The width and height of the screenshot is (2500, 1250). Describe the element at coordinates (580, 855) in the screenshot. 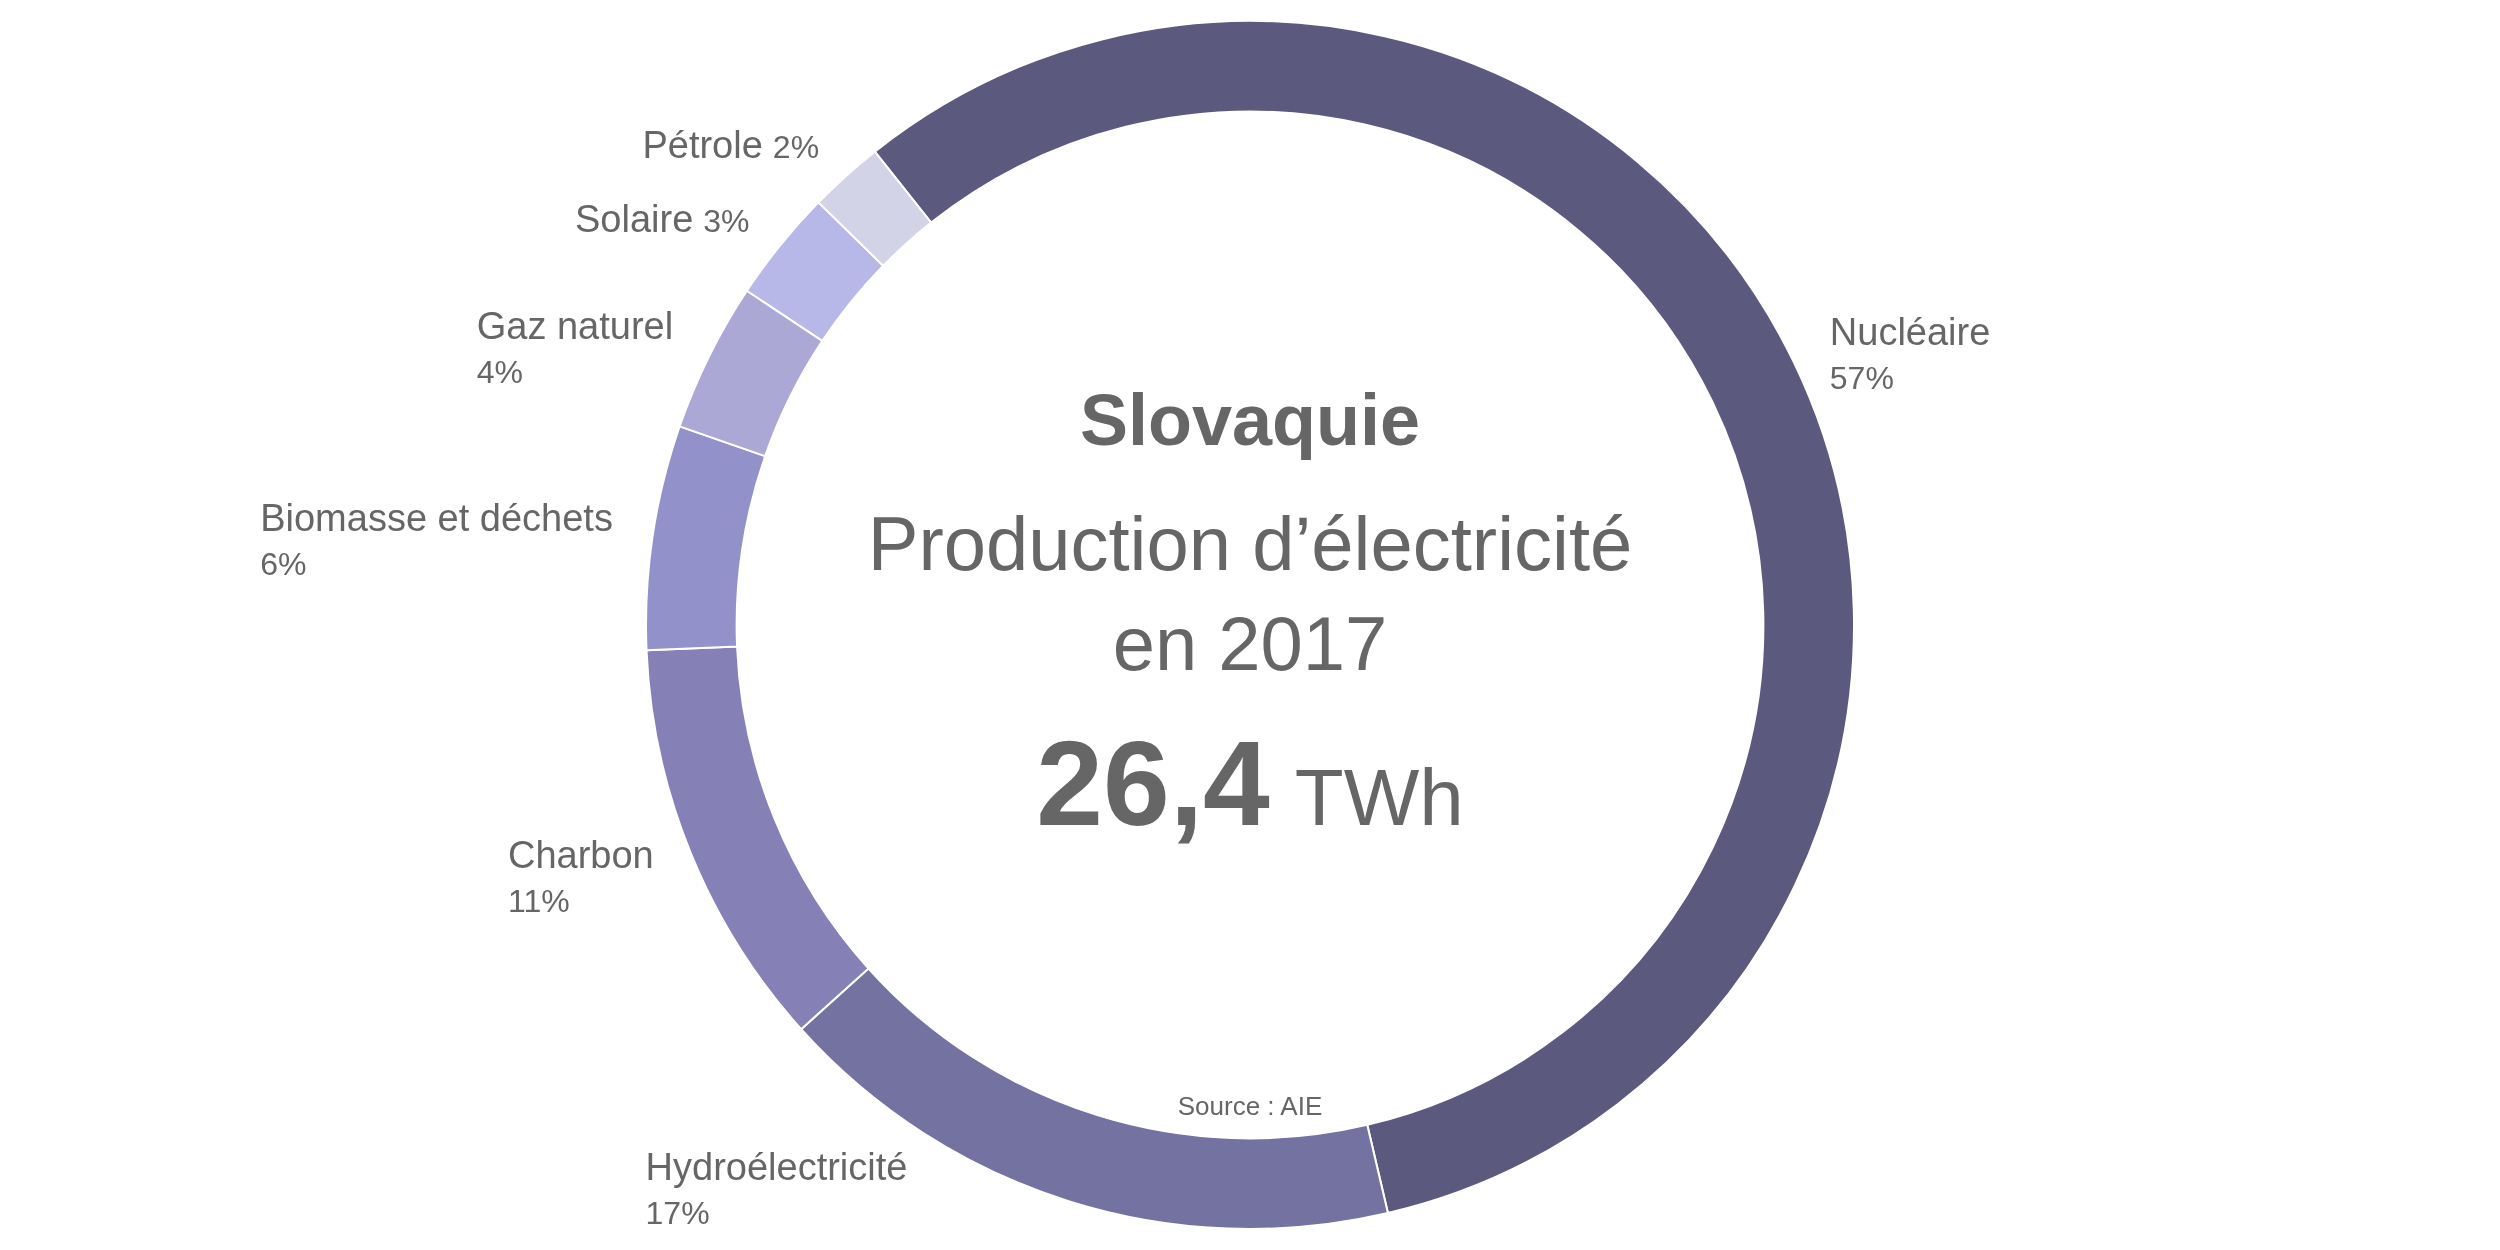

I see `slice-label: Charbon` at that location.